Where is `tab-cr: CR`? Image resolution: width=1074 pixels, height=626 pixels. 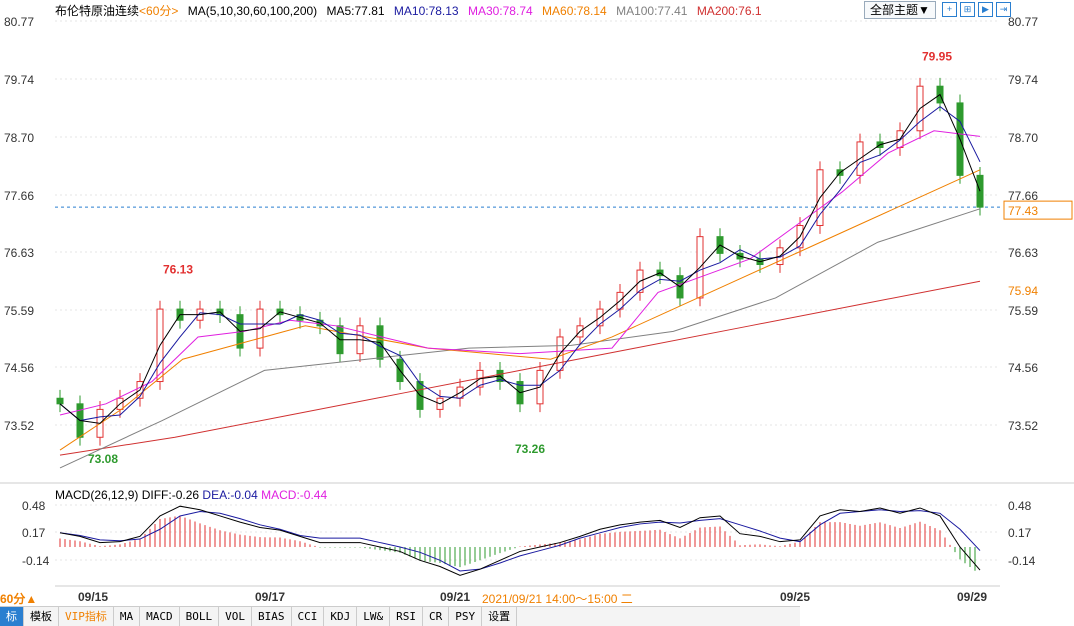 tab-cr: CR is located at coordinates (436, 616).